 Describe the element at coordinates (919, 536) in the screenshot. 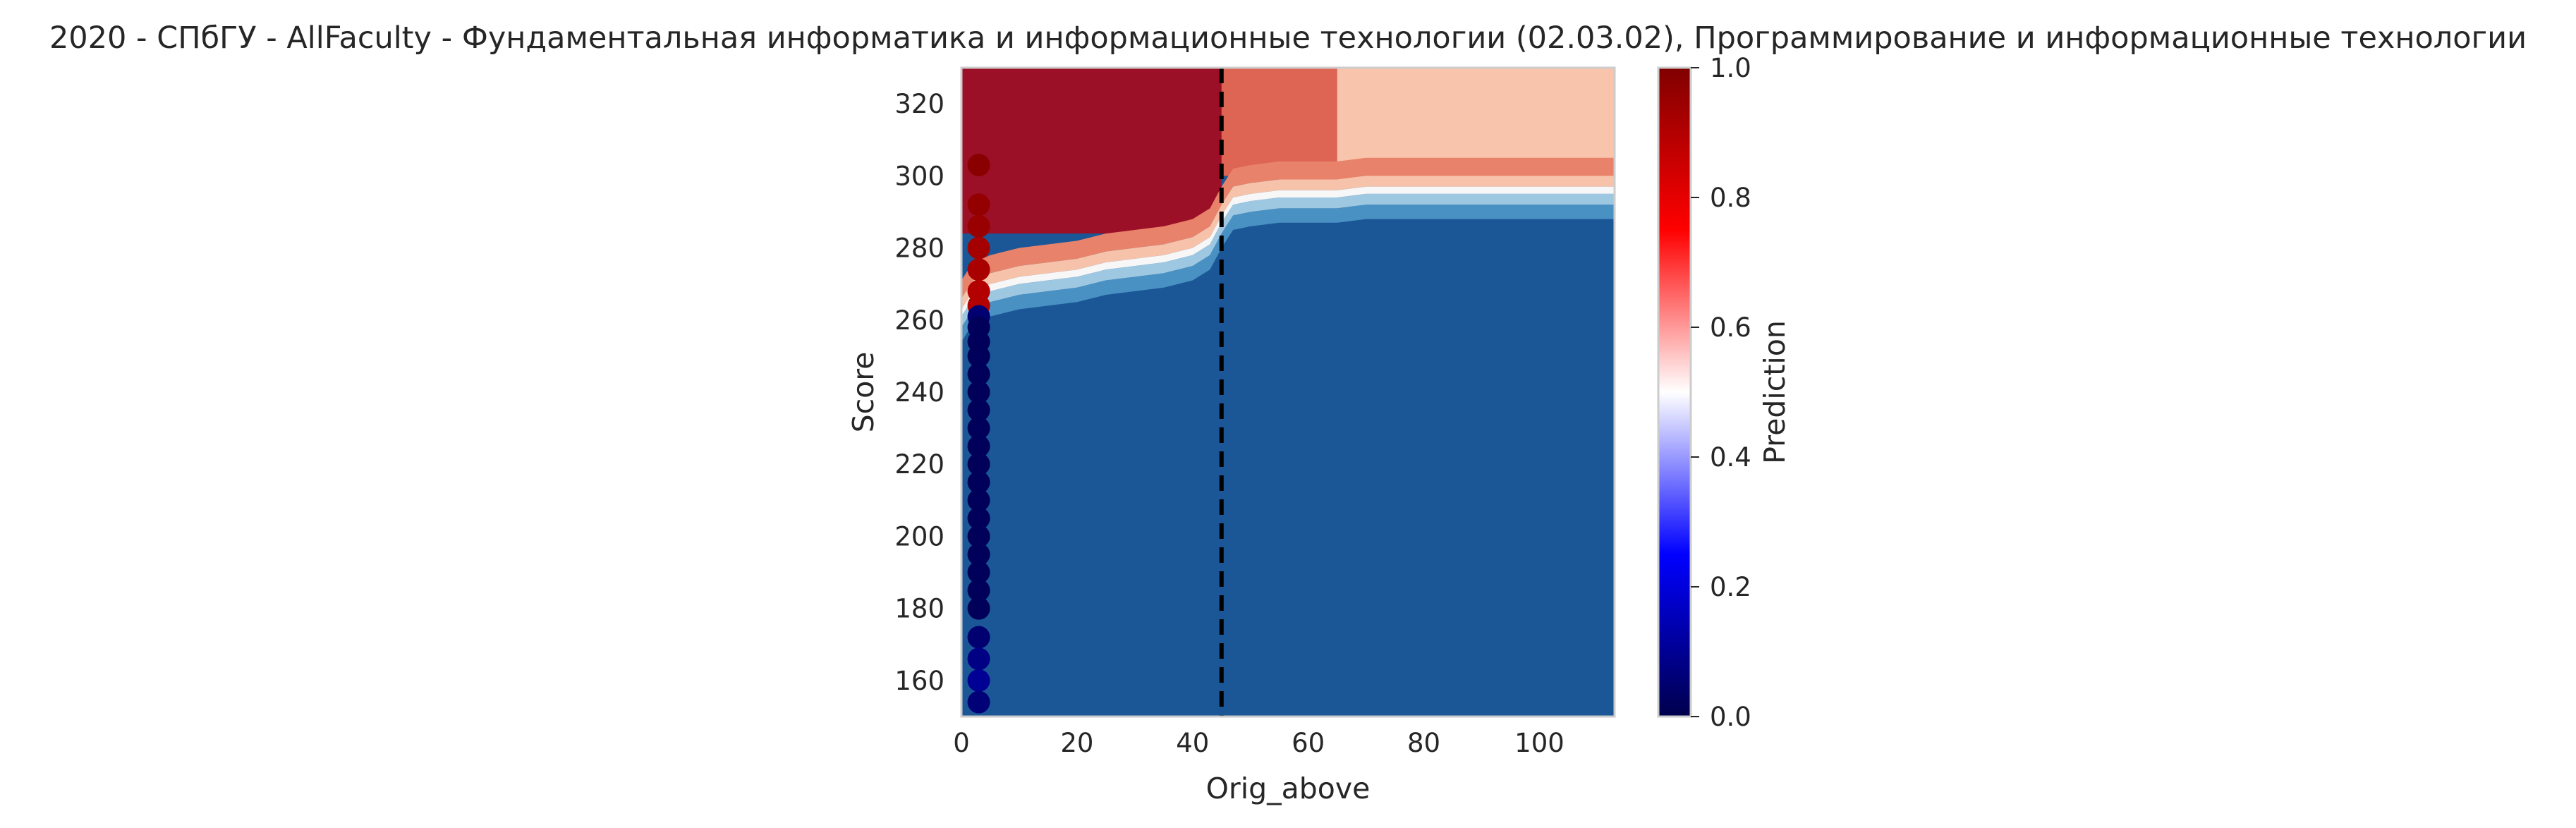

I see `y-tick-label: 200` at that location.